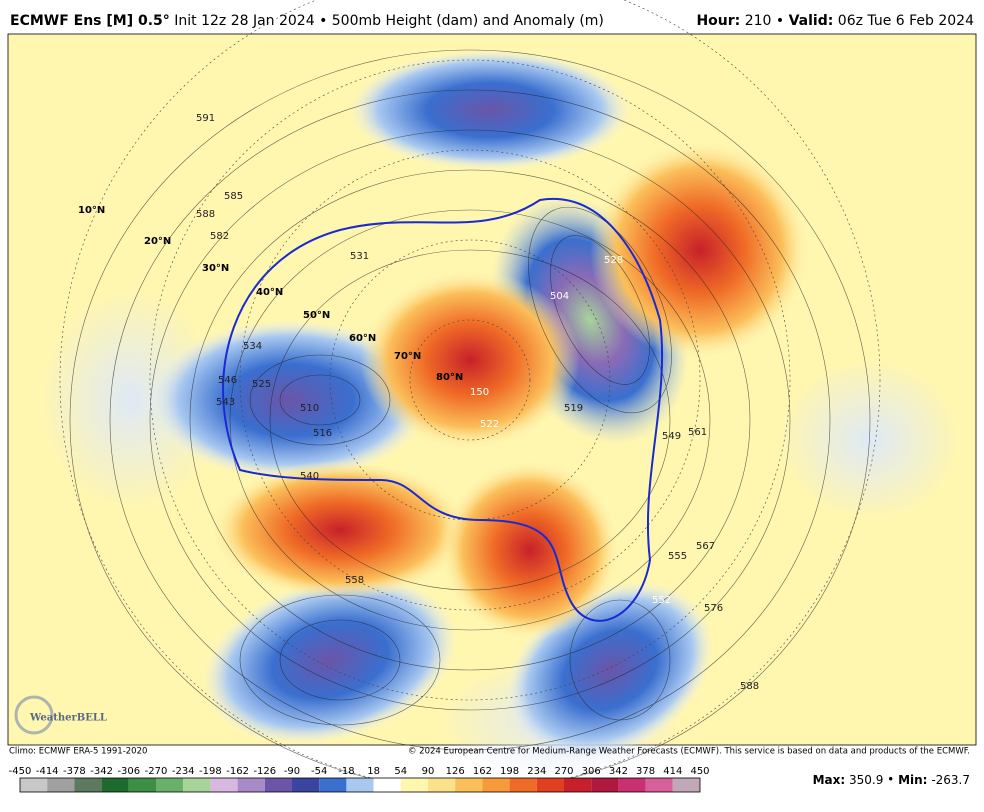  What do you see at coordinates (322, 433) in the screenshot?
I see `contour-label: 516` at bounding box center [322, 433].